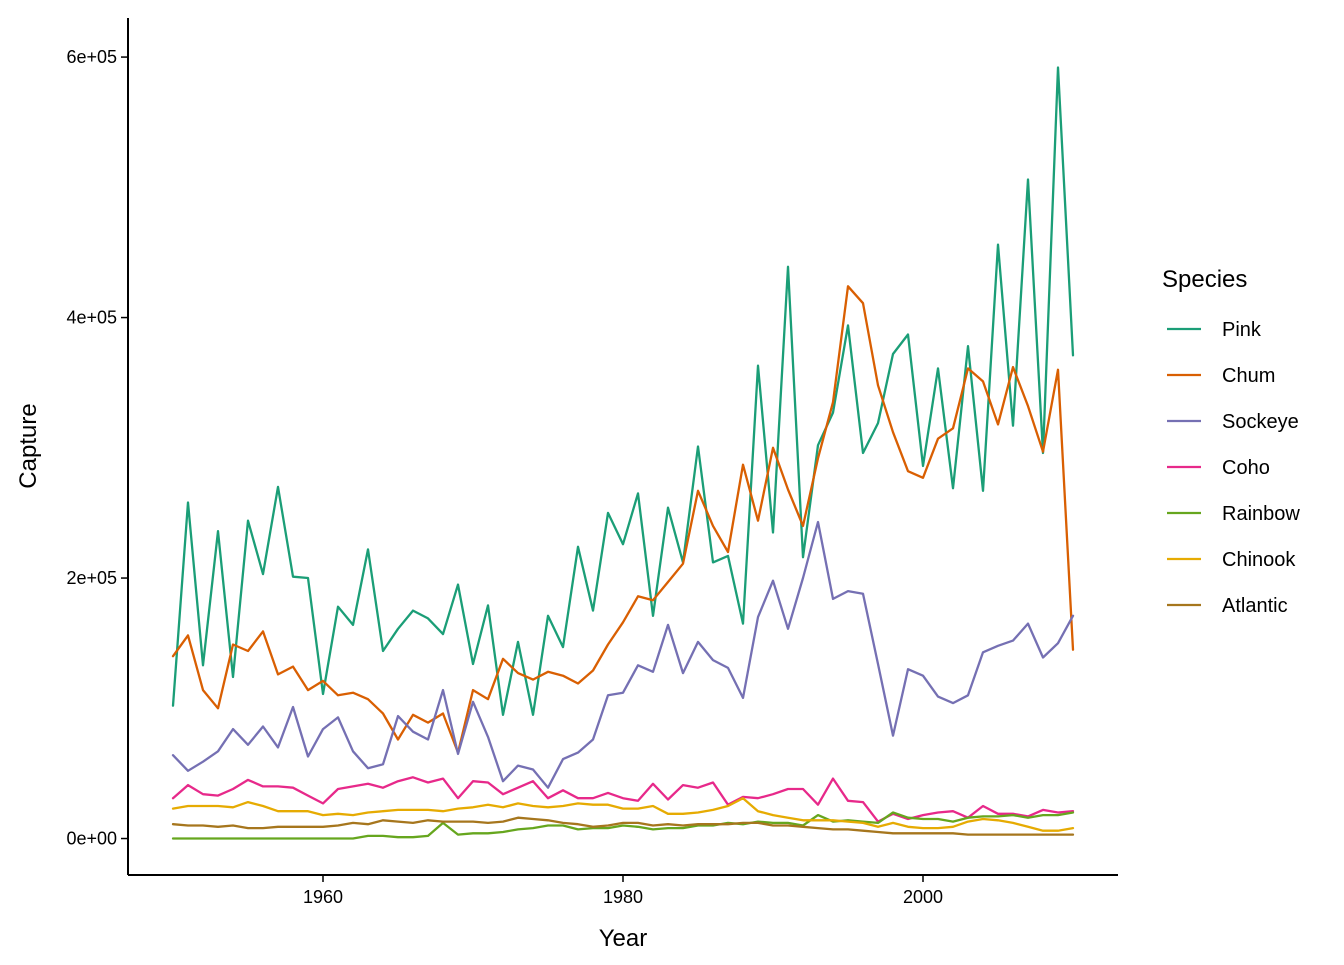 Image resolution: width=1344 pixels, height=965 pixels. What do you see at coordinates (623, 938) in the screenshot?
I see `x-axis-label: Year` at bounding box center [623, 938].